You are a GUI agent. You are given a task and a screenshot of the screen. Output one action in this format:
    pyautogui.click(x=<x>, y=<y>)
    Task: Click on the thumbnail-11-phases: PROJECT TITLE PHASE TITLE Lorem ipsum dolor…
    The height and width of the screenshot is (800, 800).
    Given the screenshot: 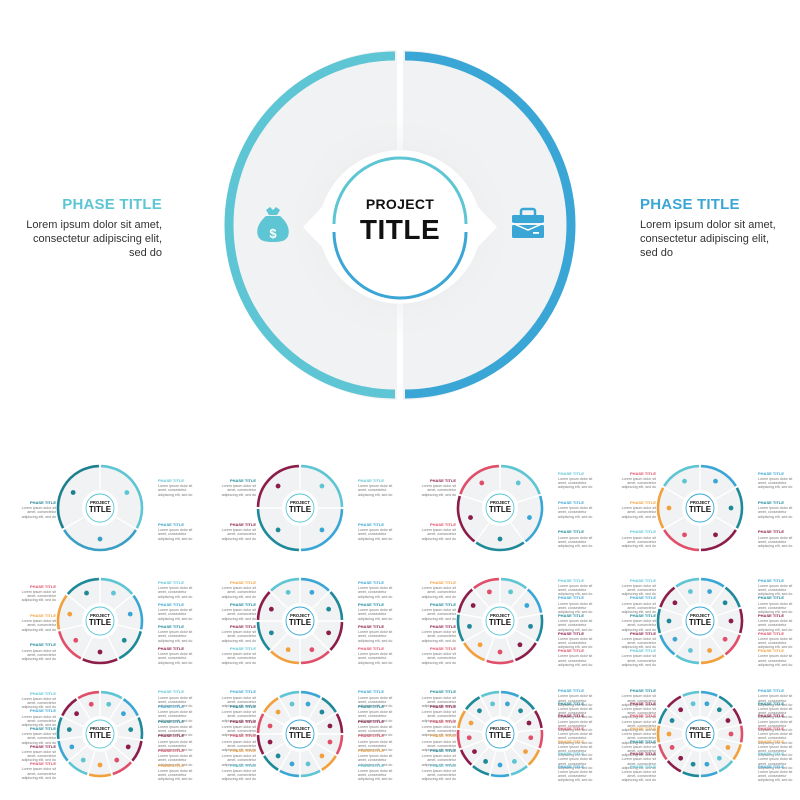 What is the action you would take?
    pyautogui.click(x=100, y=737)
    